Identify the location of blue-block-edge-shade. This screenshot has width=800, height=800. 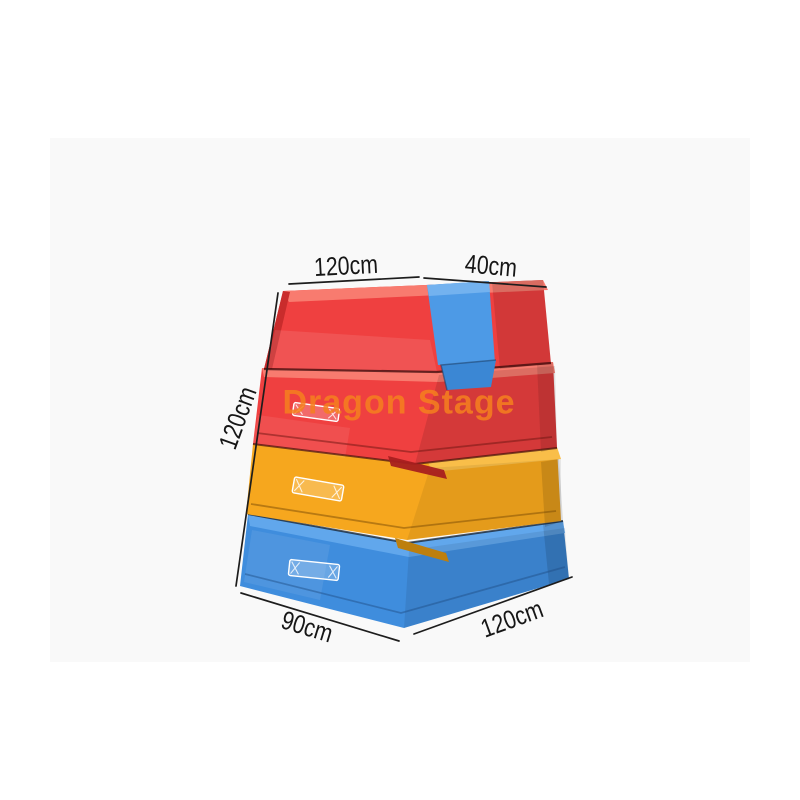
(556, 552).